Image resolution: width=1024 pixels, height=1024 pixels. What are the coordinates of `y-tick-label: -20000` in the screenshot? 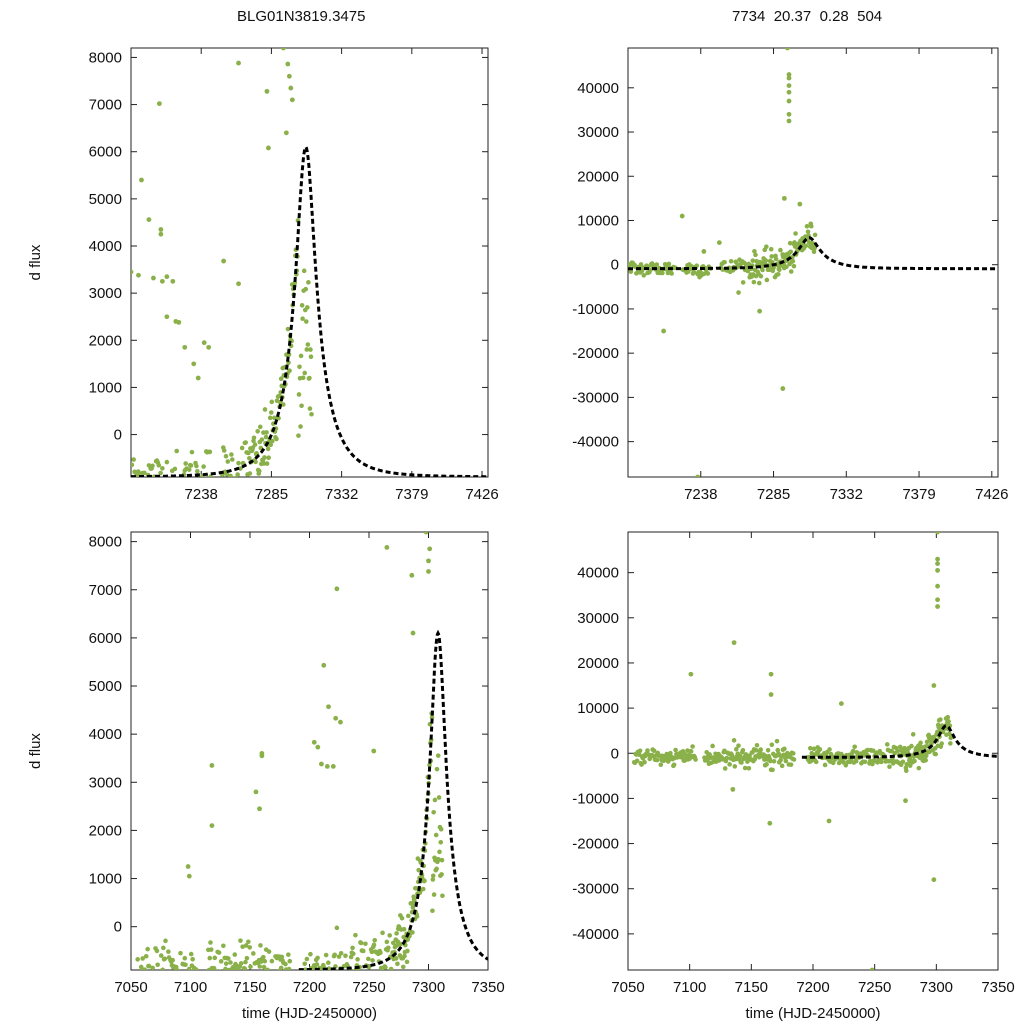 It's located at (595, 844).